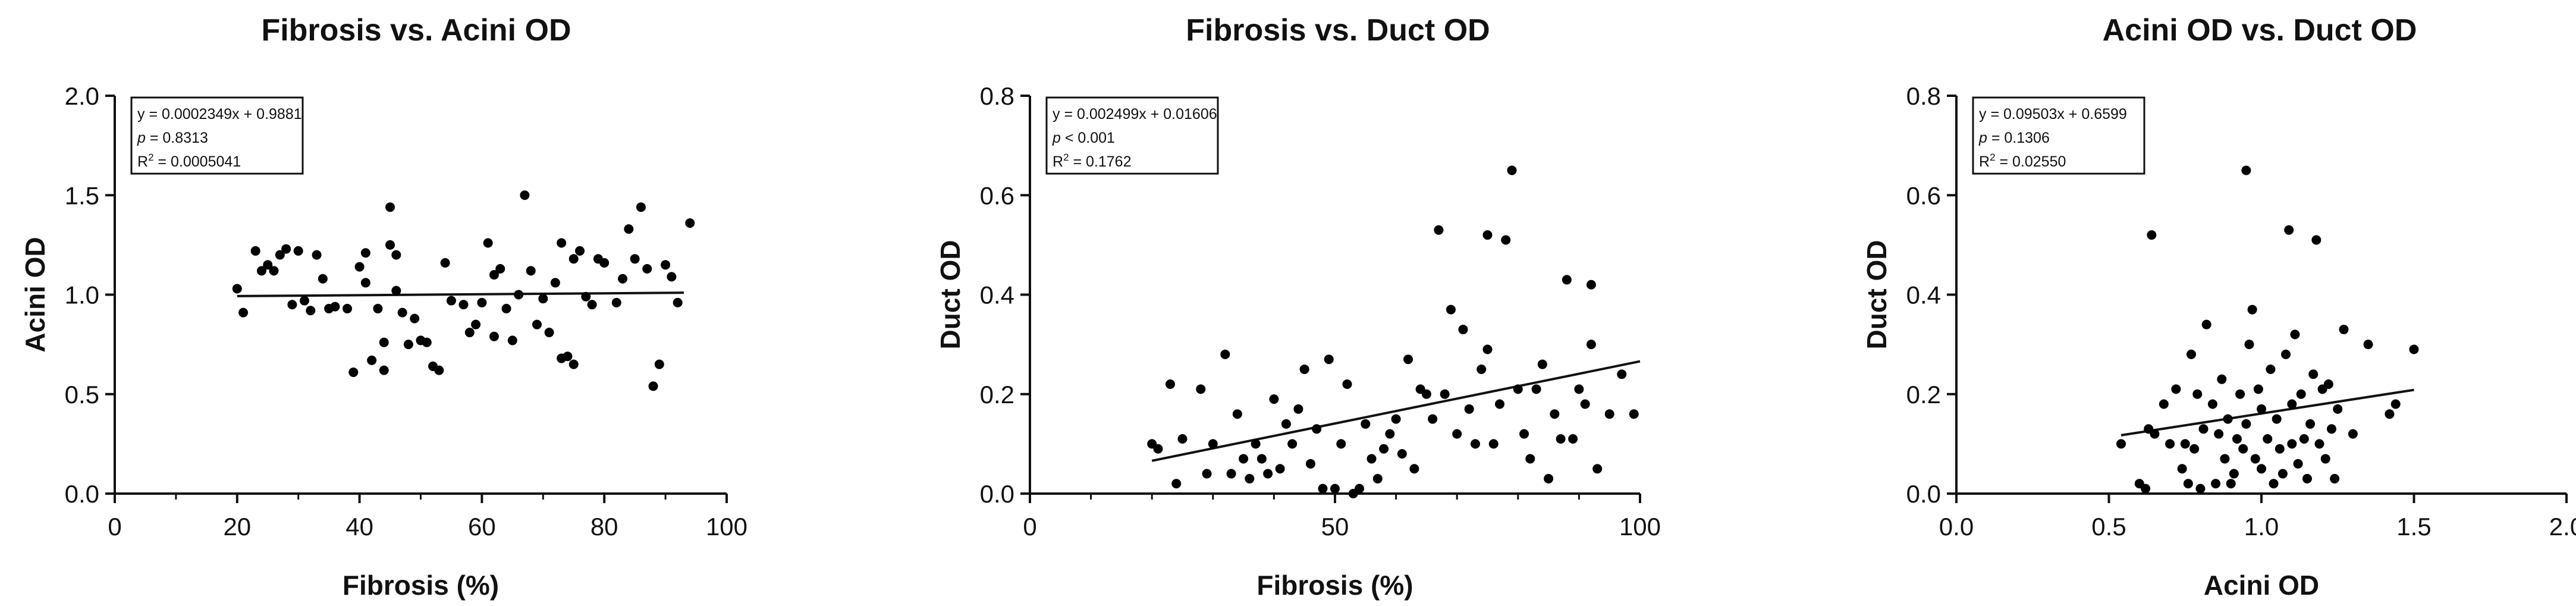 Image resolution: width=2576 pixels, height=606 pixels. Describe the element at coordinates (1135, 115) in the screenshot. I see `stats-line: y = 0.002499x + 0.01606` at that location.